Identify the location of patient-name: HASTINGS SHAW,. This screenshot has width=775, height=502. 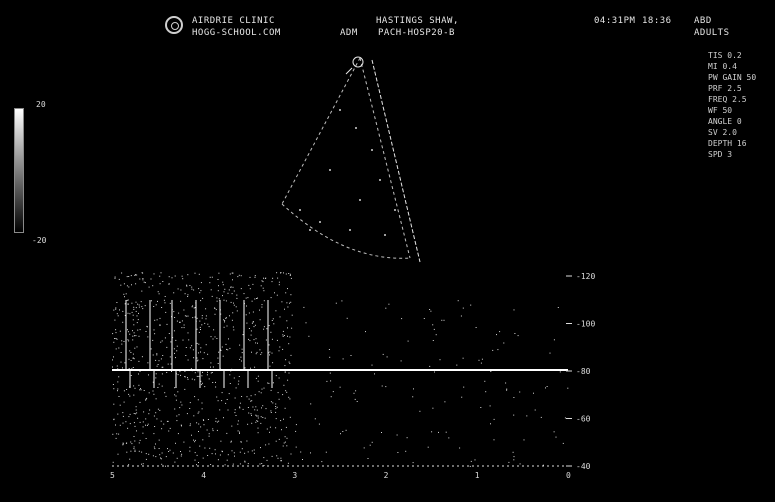
(417, 21).